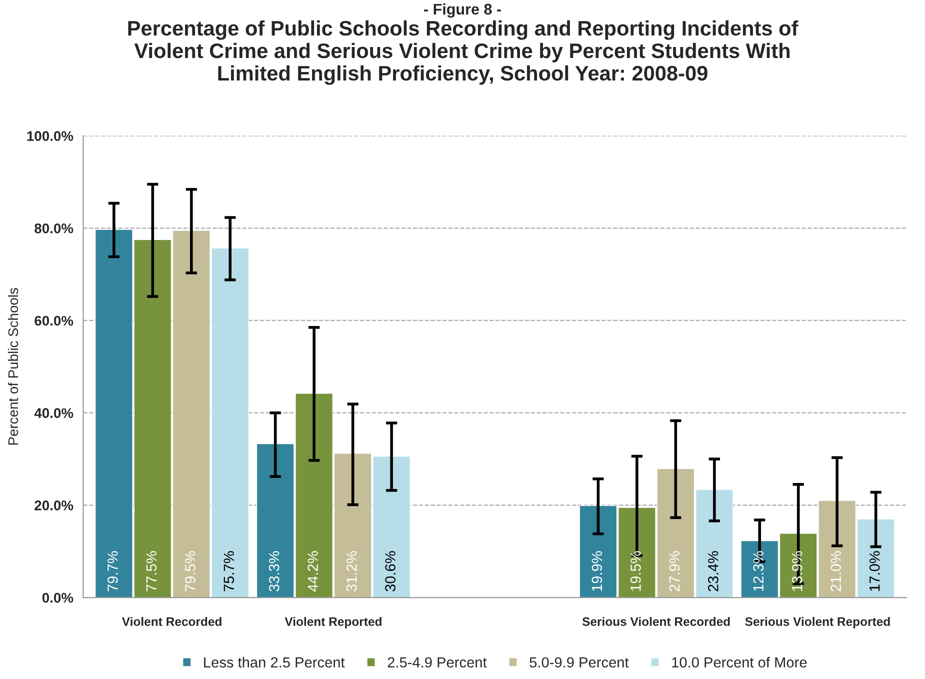 This screenshot has height=679, width=925. Describe the element at coordinates (13, 366) in the screenshot. I see `y-axis-title: Percent of Public Schools` at that location.